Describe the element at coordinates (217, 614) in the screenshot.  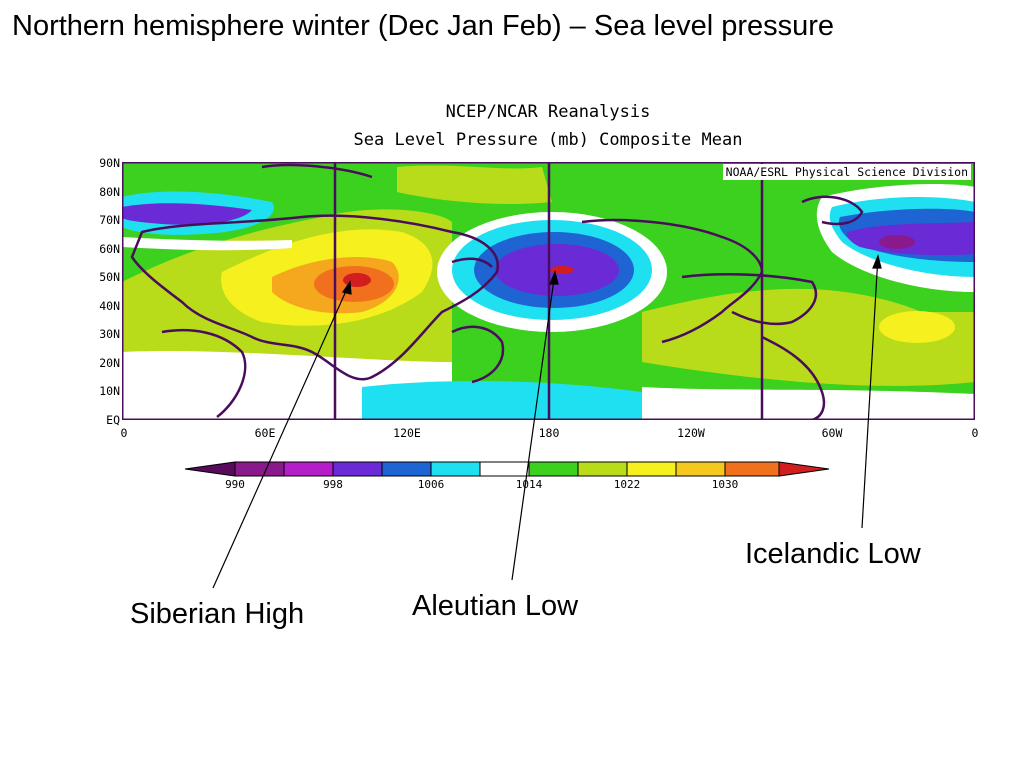
I see `callout-siberian-high: Siberian High` at that location.